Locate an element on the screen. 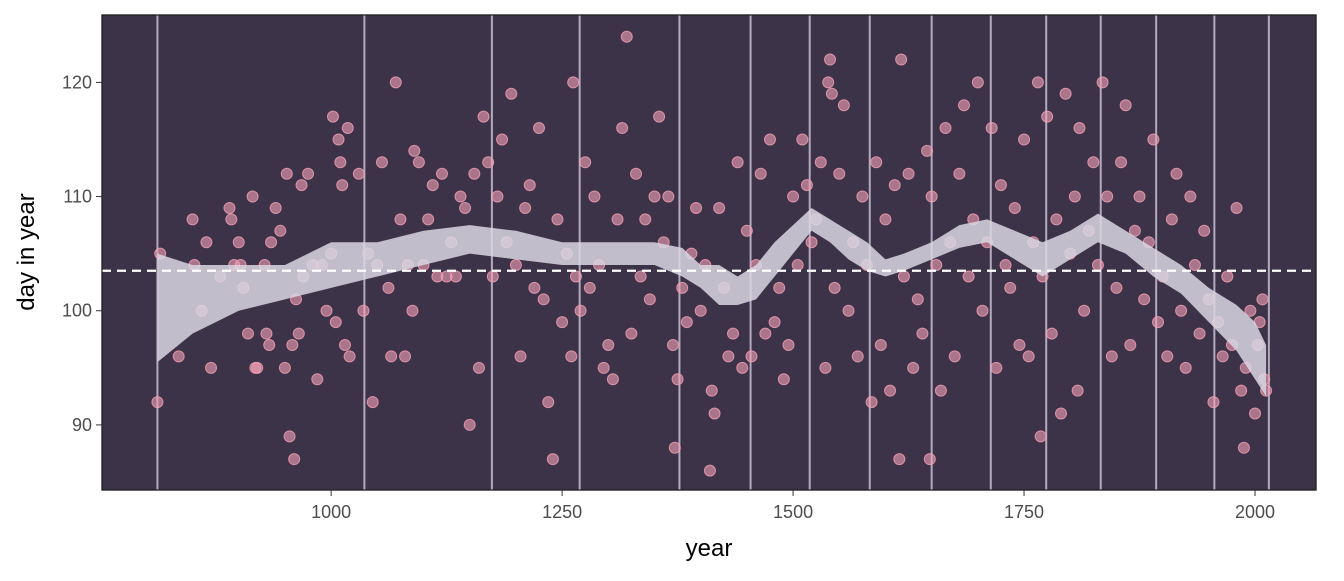 Image resolution: width=1344 pixels, height=581 pixels. y-tick-label: 100 is located at coordinates (77, 311).